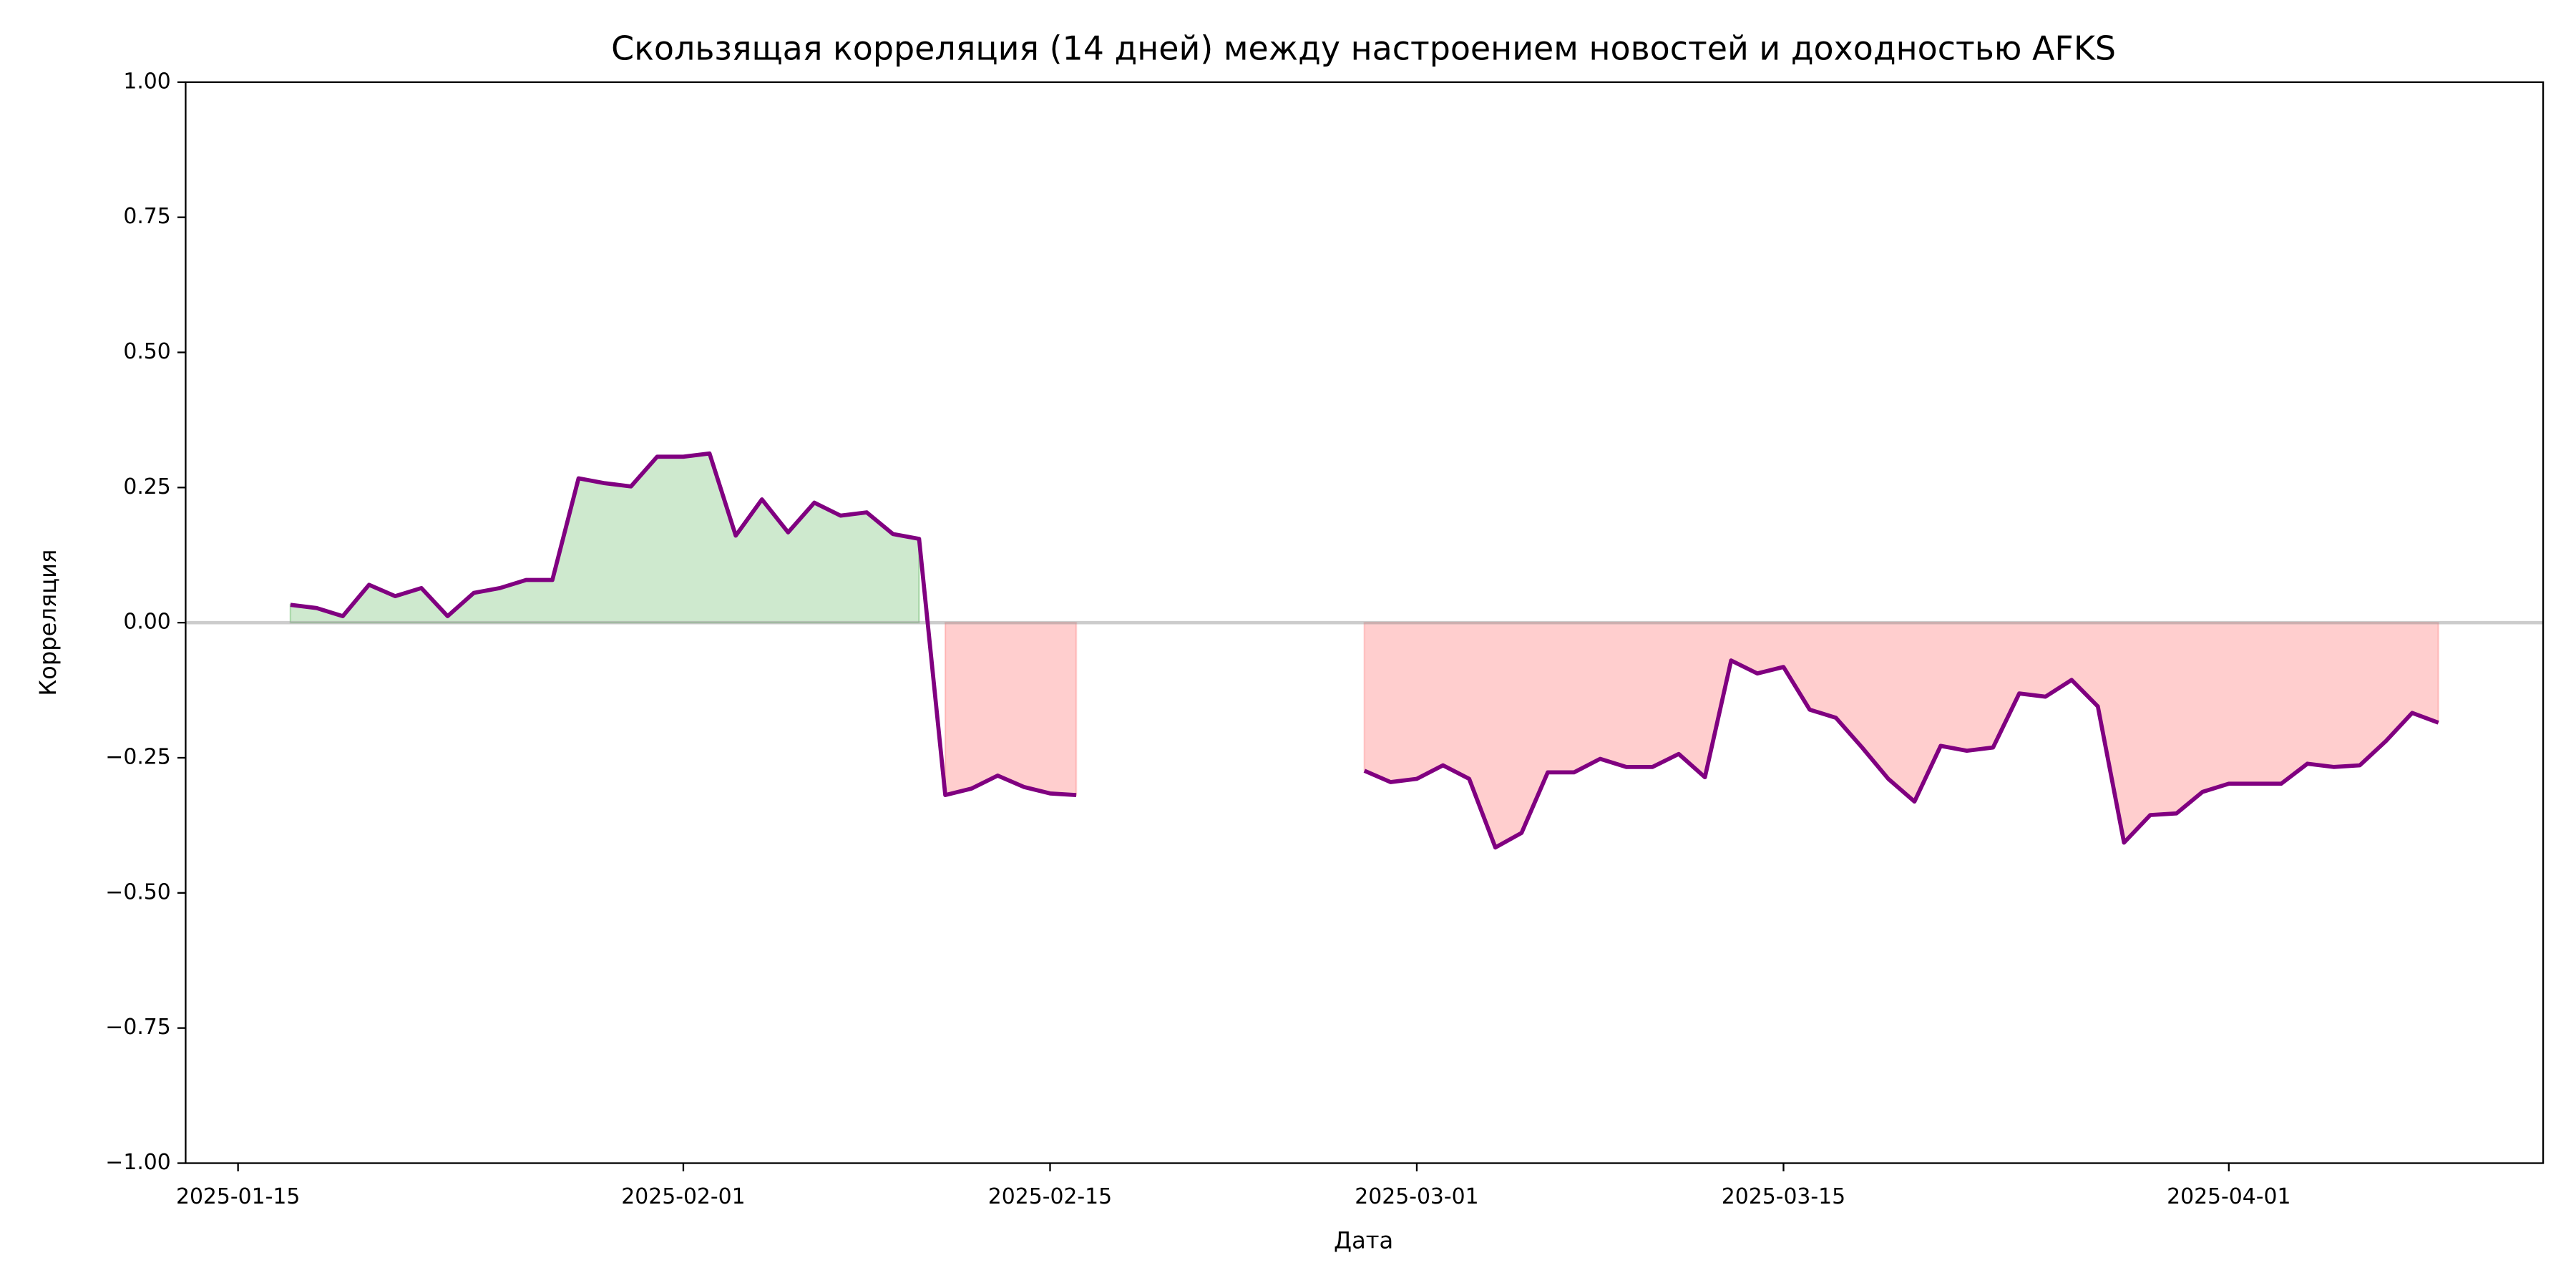 This screenshot has width=2576, height=1288. Describe the element at coordinates (137, 1027) in the screenshot. I see `y-tick-label: −0.75` at that location.